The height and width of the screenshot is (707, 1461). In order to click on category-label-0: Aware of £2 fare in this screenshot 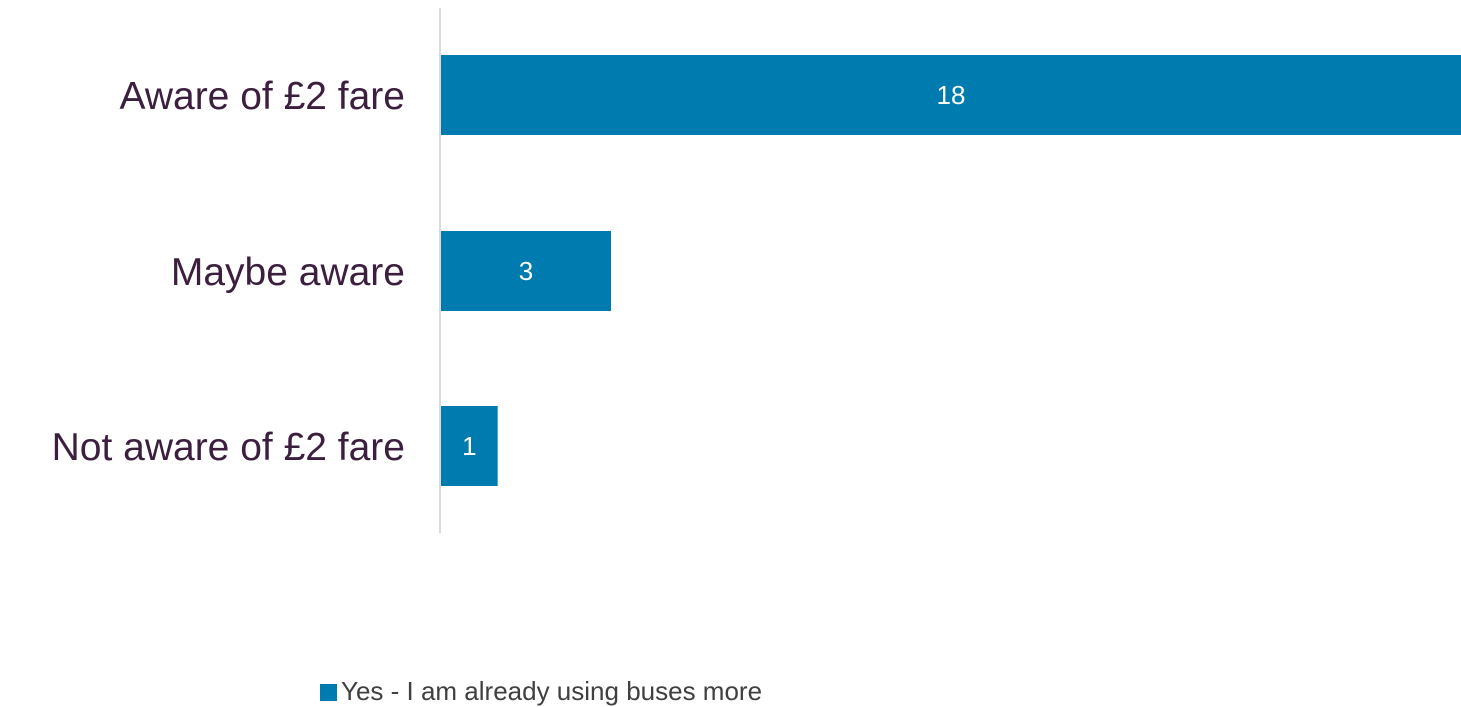, I will do `click(262, 96)`.